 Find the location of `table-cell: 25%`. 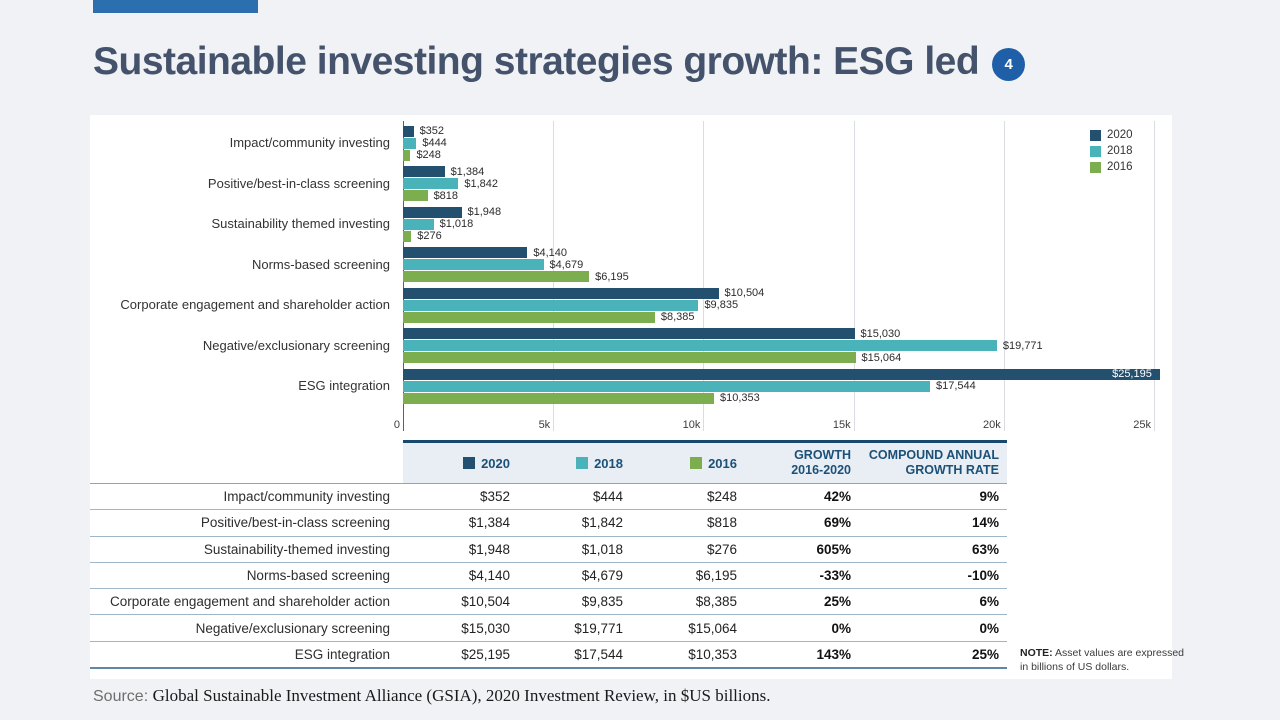

table-cell: 25% is located at coordinates (933, 655).